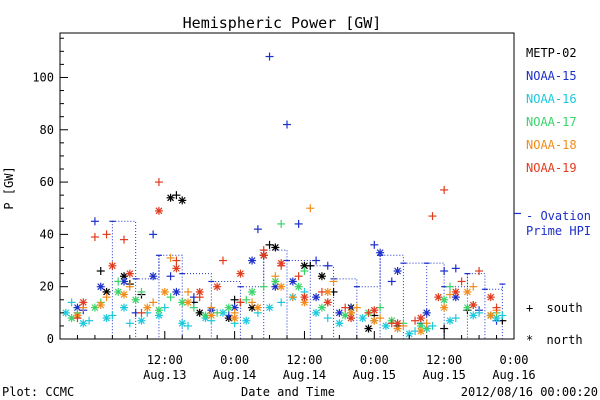  I want to click on ovation-legend-line: Prime HPI, so click(558, 231).